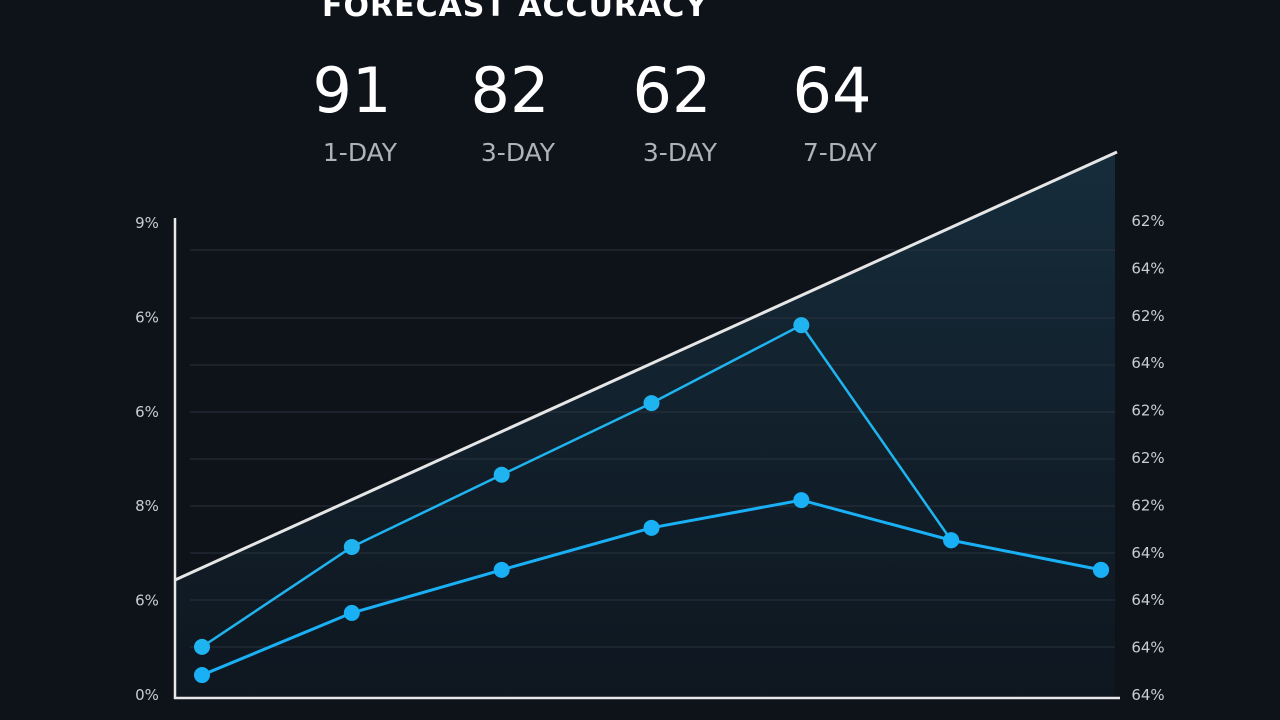  I want to click on left-label: 0%, so click(147, 695).